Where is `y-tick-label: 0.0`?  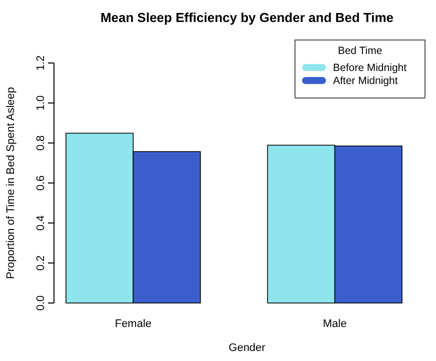
y-tick-label: 0.0 is located at coordinates (41, 303).